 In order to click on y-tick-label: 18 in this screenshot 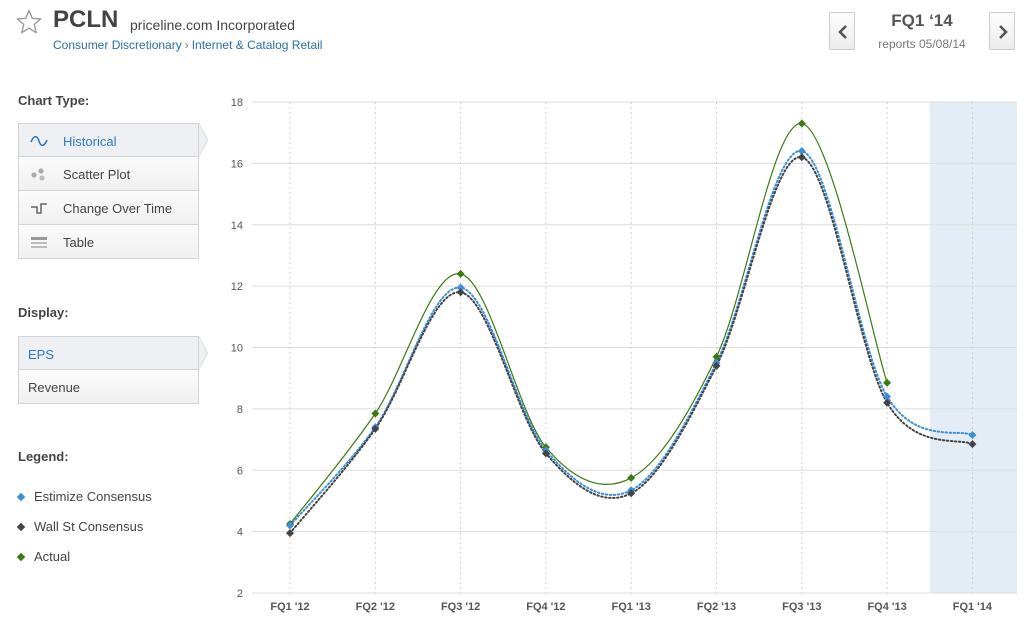, I will do `click(237, 103)`.